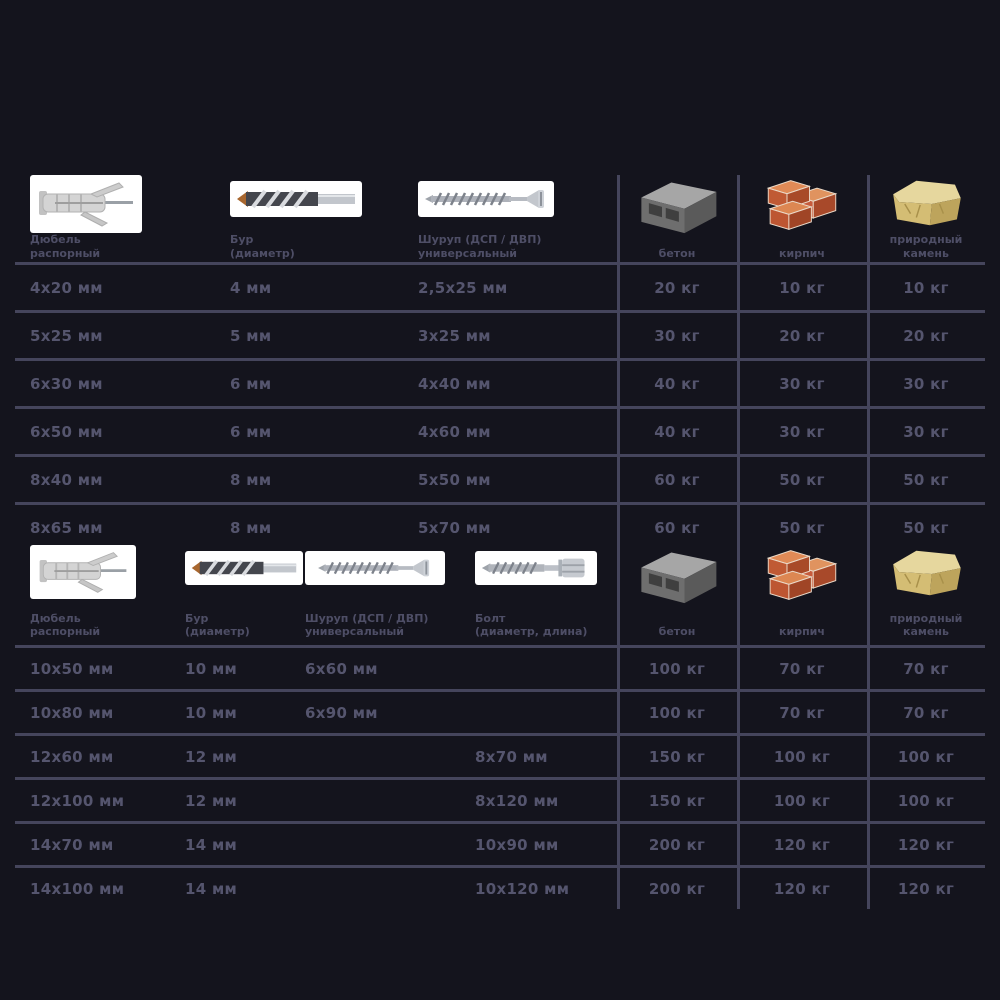  I want to click on table-row: 12x60 мм 12 мм 8x70 мм 150 кг 100 кг 100 кг, so click(500, 755).